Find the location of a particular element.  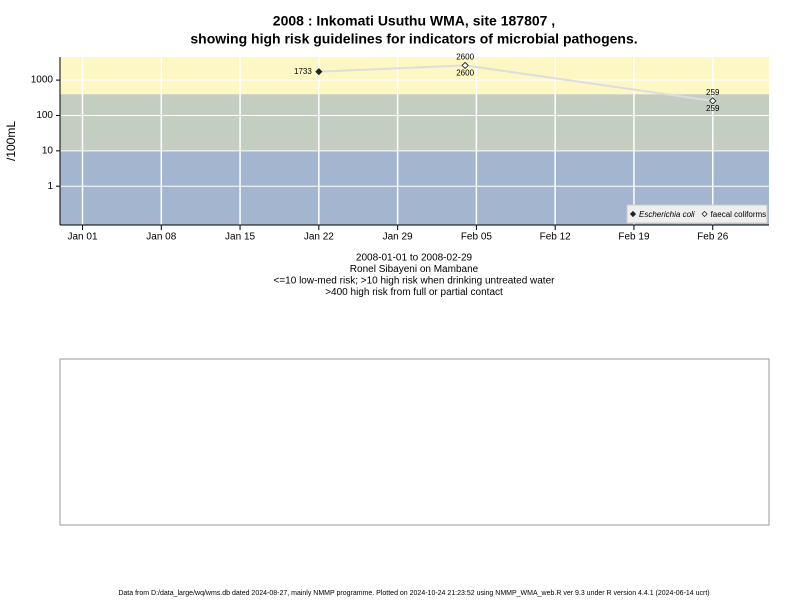

x-tick-label: Jan 29 is located at coordinates (398, 237).